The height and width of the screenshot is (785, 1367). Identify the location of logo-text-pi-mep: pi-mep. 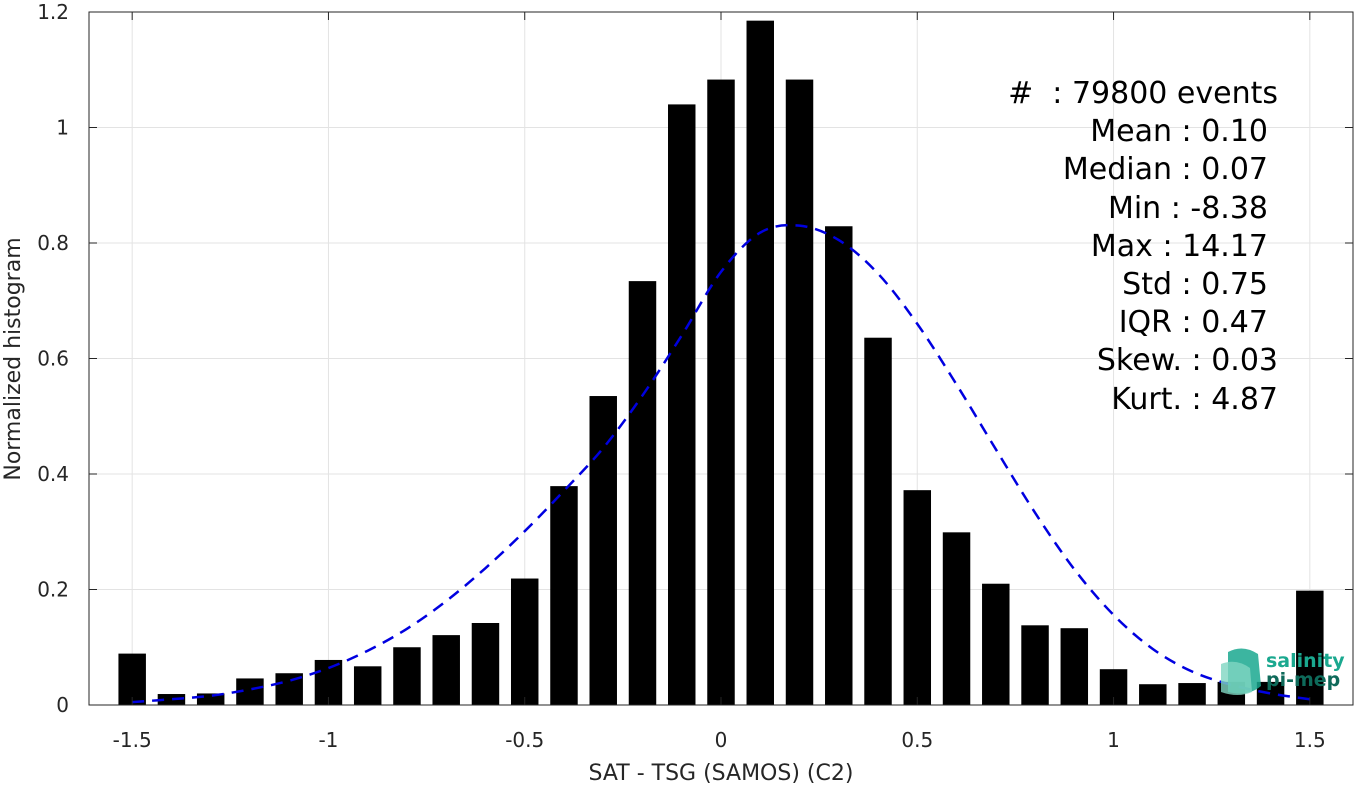
(1303, 680).